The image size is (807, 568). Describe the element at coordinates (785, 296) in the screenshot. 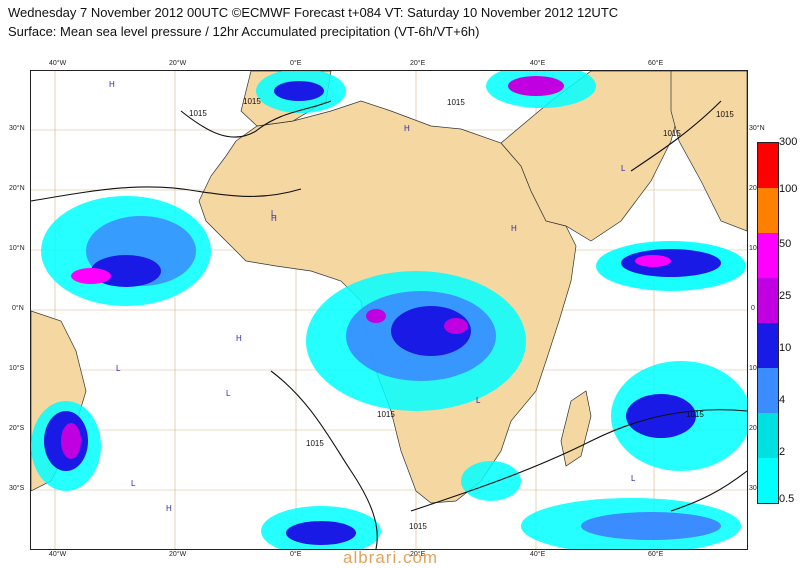

I see `legend-label: 25` at that location.